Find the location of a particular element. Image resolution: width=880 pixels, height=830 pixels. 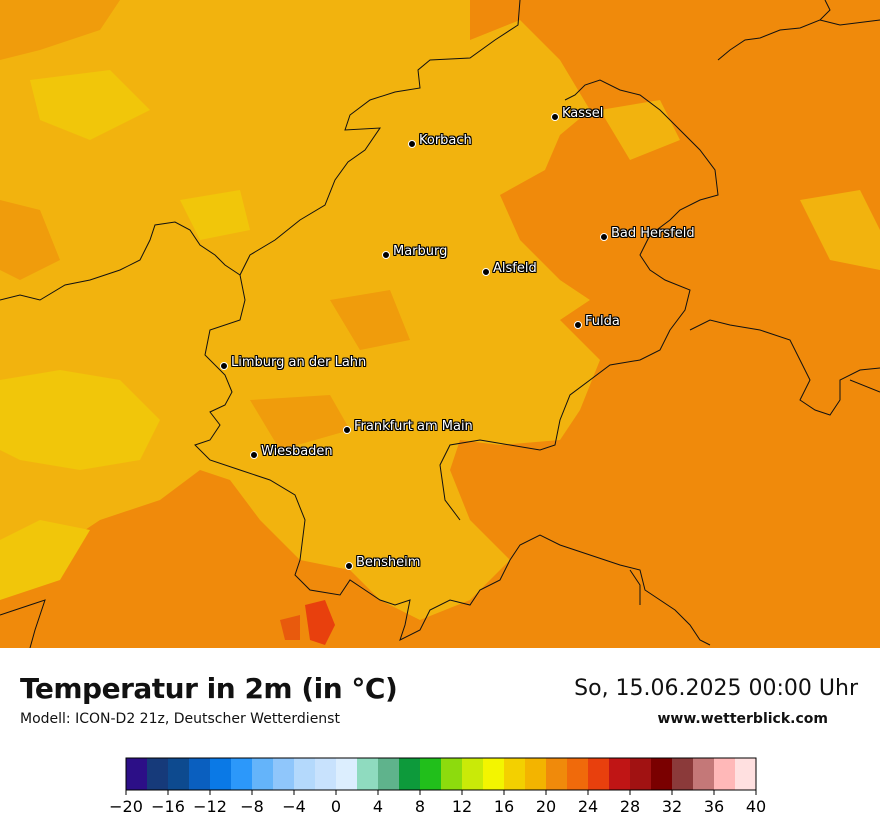

legend-tick-label: 28 is located at coordinates (630, 806).